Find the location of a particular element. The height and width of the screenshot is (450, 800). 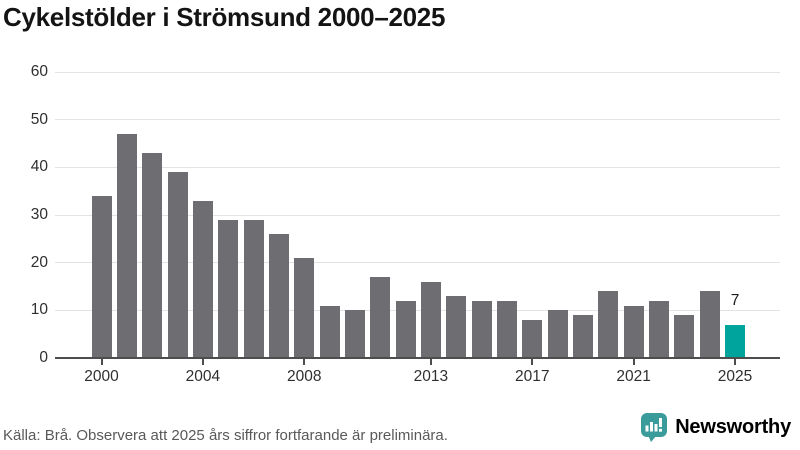

x-axis-tick-label: 2021 is located at coordinates (633, 376).